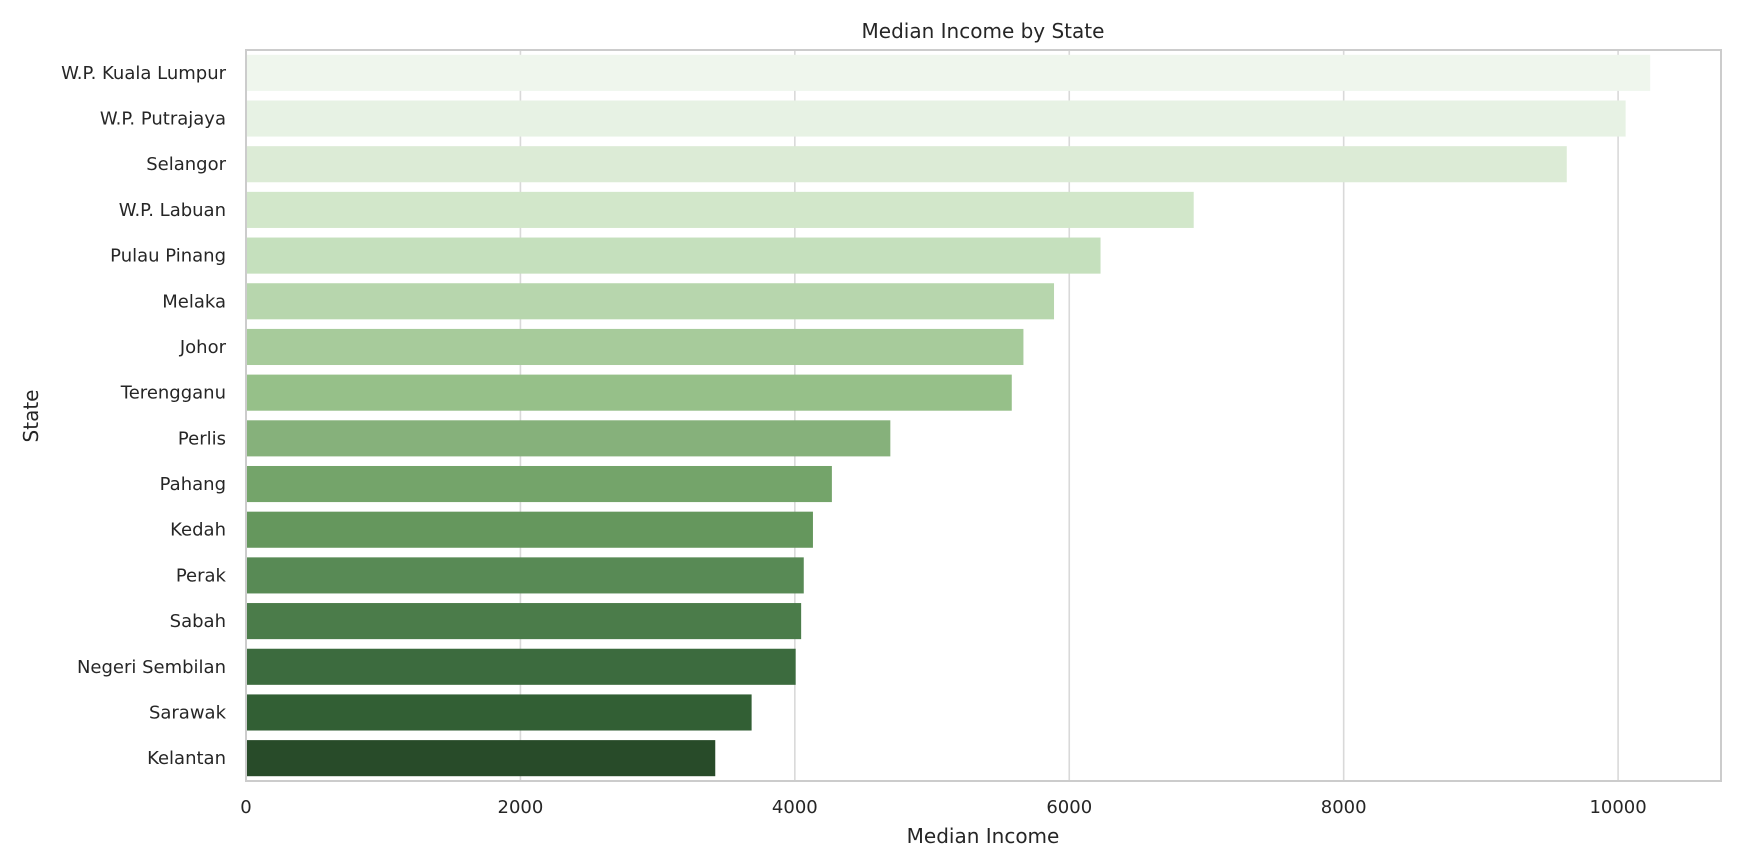  Describe the element at coordinates (203, 347) in the screenshot. I see `y-tick-label: Johor` at that location.